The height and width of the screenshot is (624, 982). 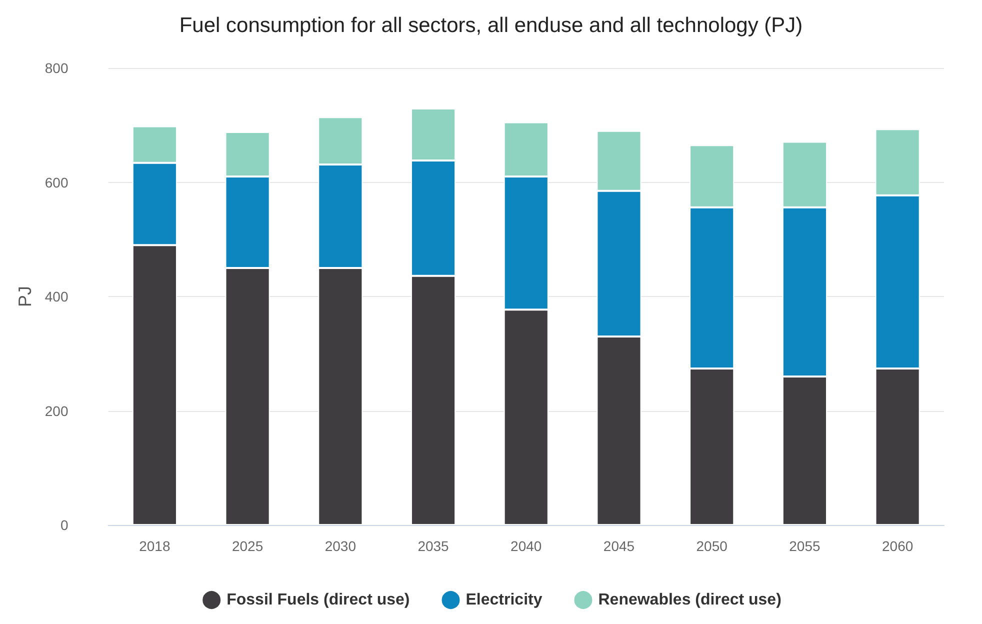 What do you see at coordinates (25, 297) in the screenshot?
I see `y-axis-title: PJ` at bounding box center [25, 297].